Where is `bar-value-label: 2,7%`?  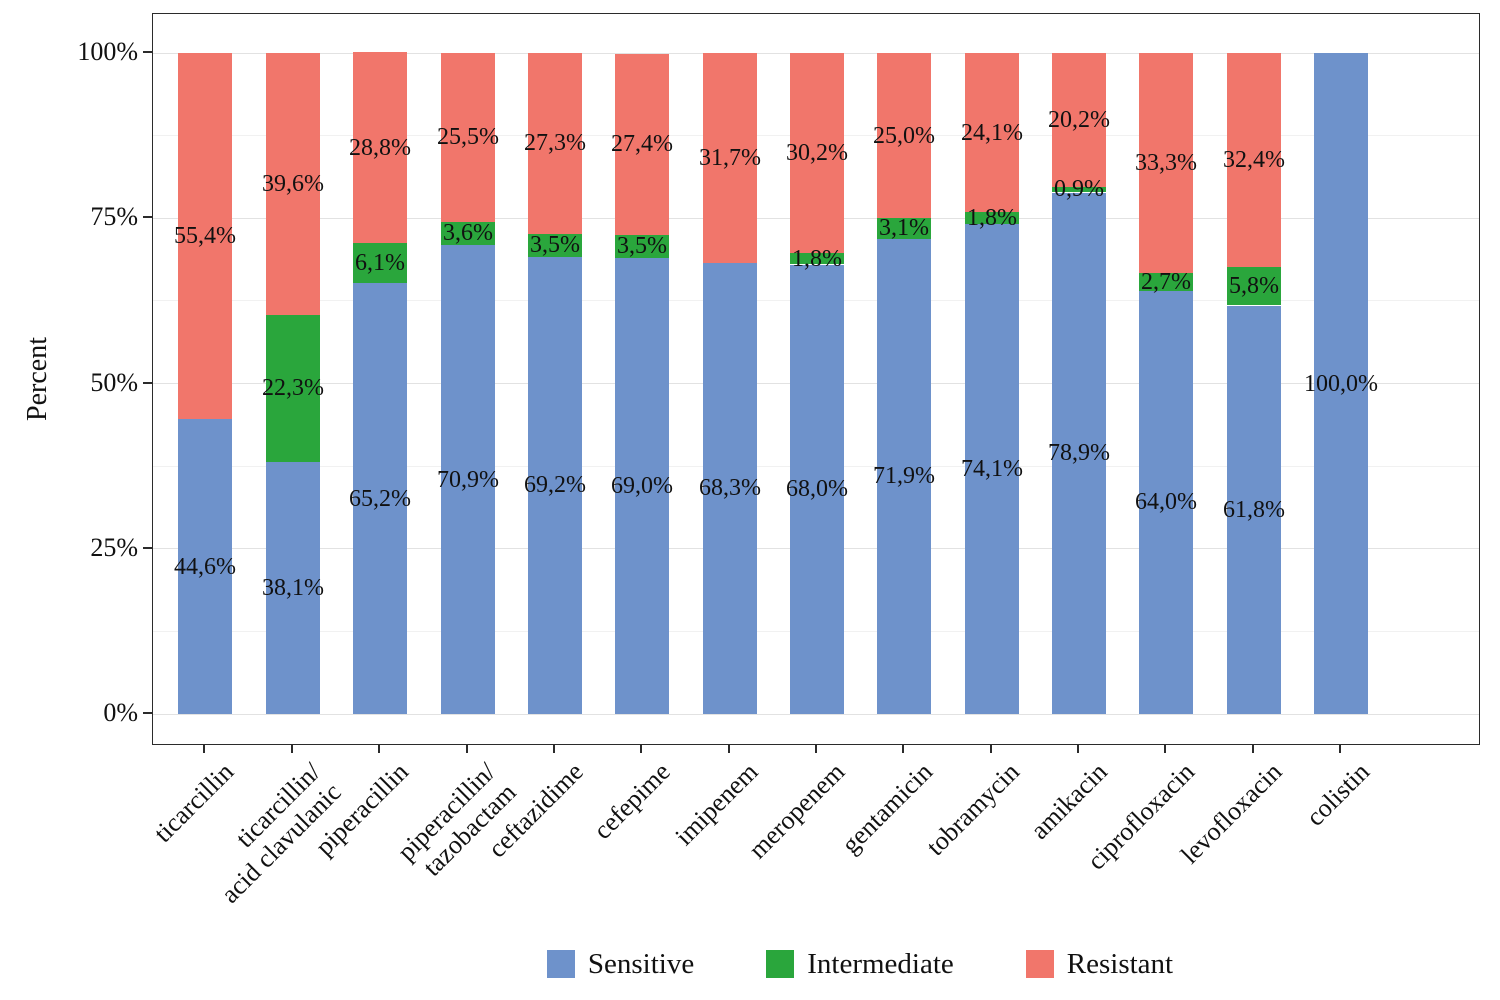
bar-value-label: 2,7% is located at coordinates (1166, 282).